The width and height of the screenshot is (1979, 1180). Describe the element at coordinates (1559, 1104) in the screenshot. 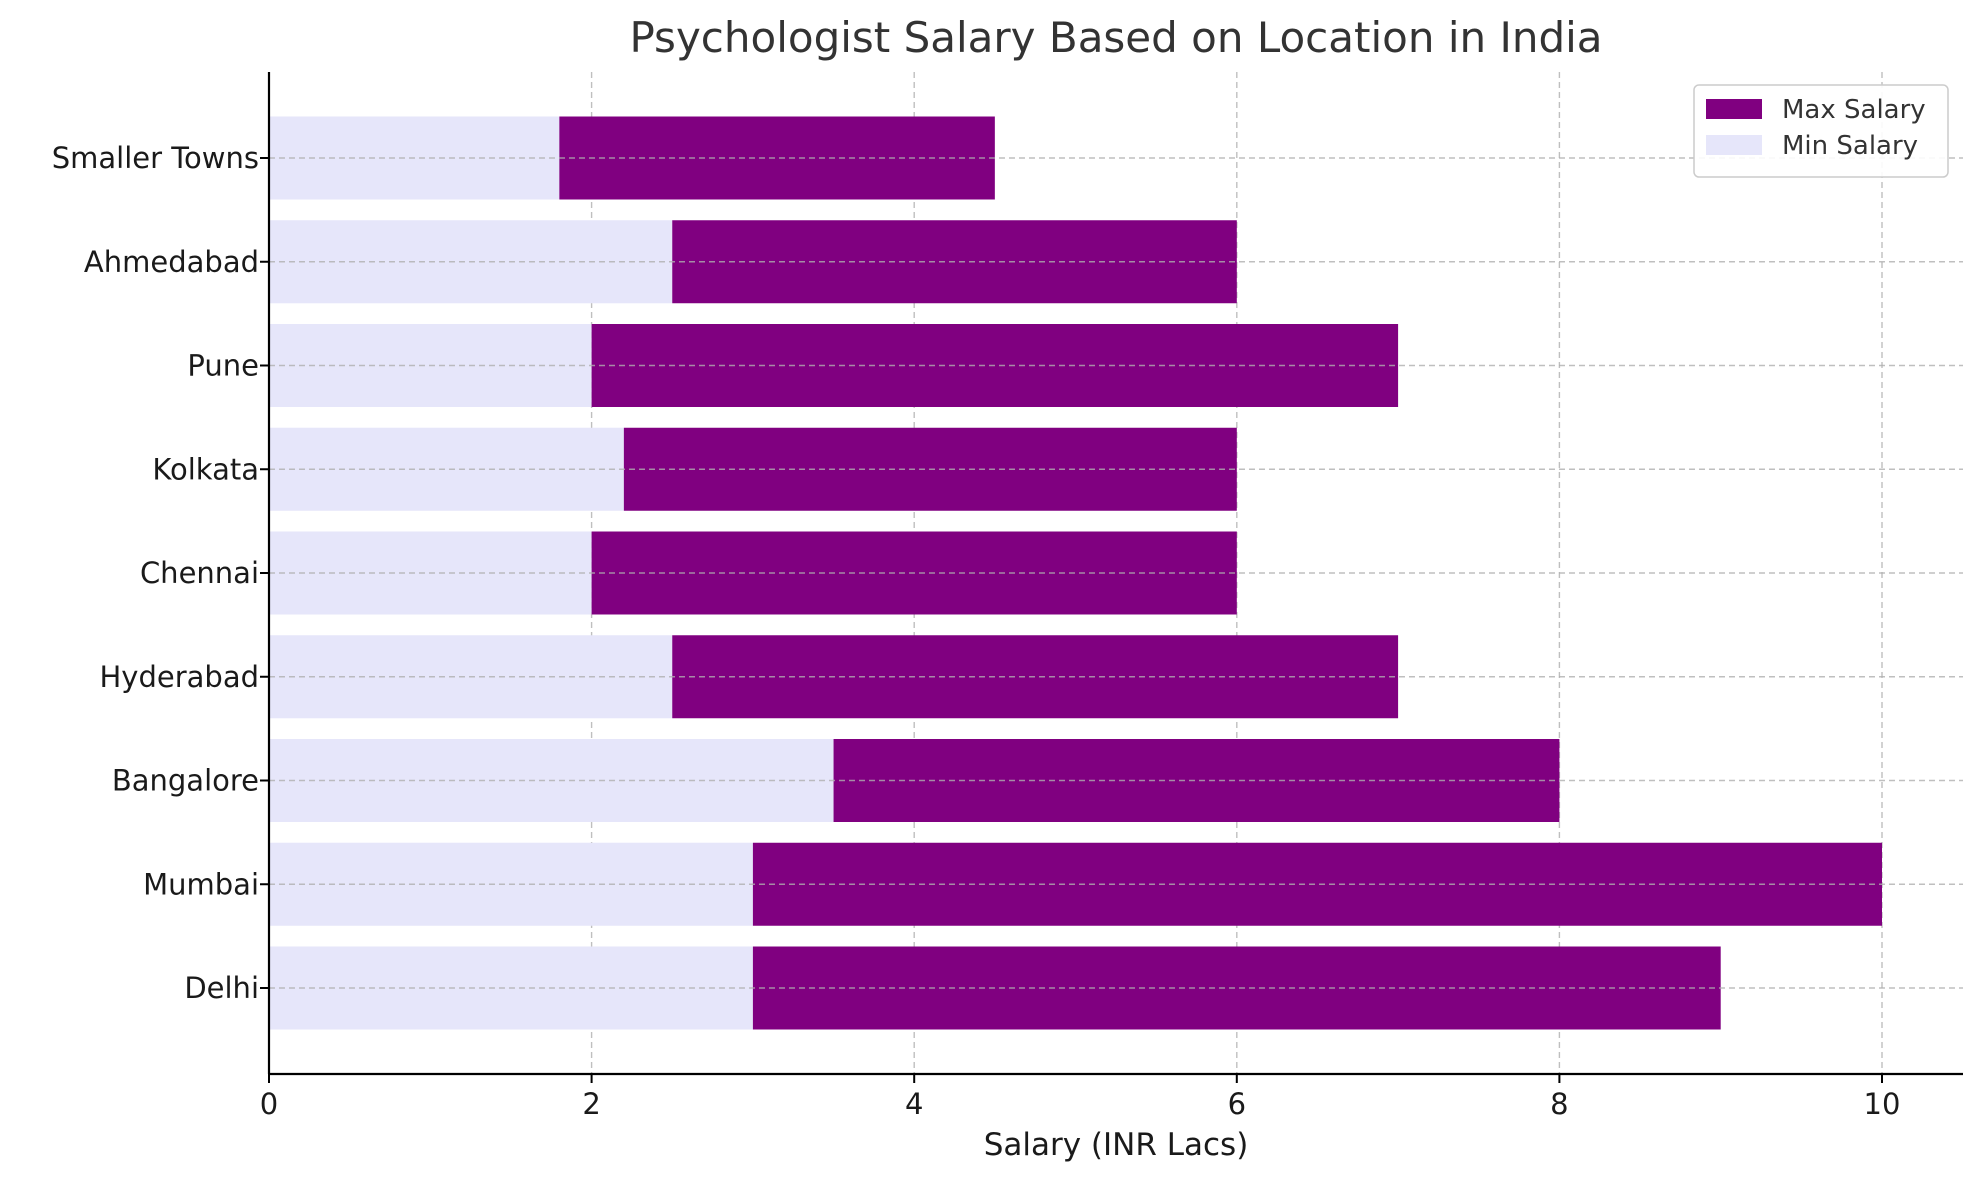

I see `x-tick-label-8: 8` at that location.